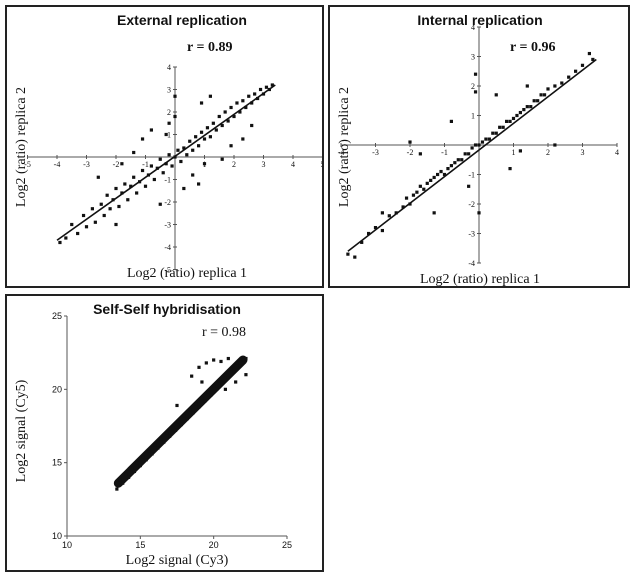 This screenshot has height=574, width=635. Describe the element at coordinates (322, 164) in the screenshot. I see `x-tick-label: 5` at that location.